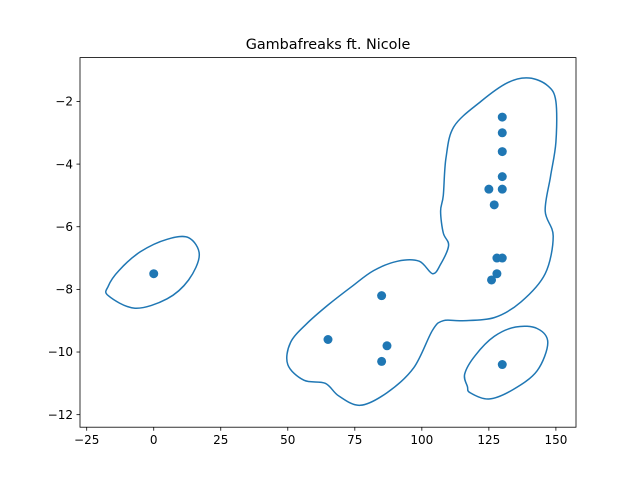 The image size is (640, 480). Describe the element at coordinates (354, 440) in the screenshot. I see `x-tick-label: 75` at that location.